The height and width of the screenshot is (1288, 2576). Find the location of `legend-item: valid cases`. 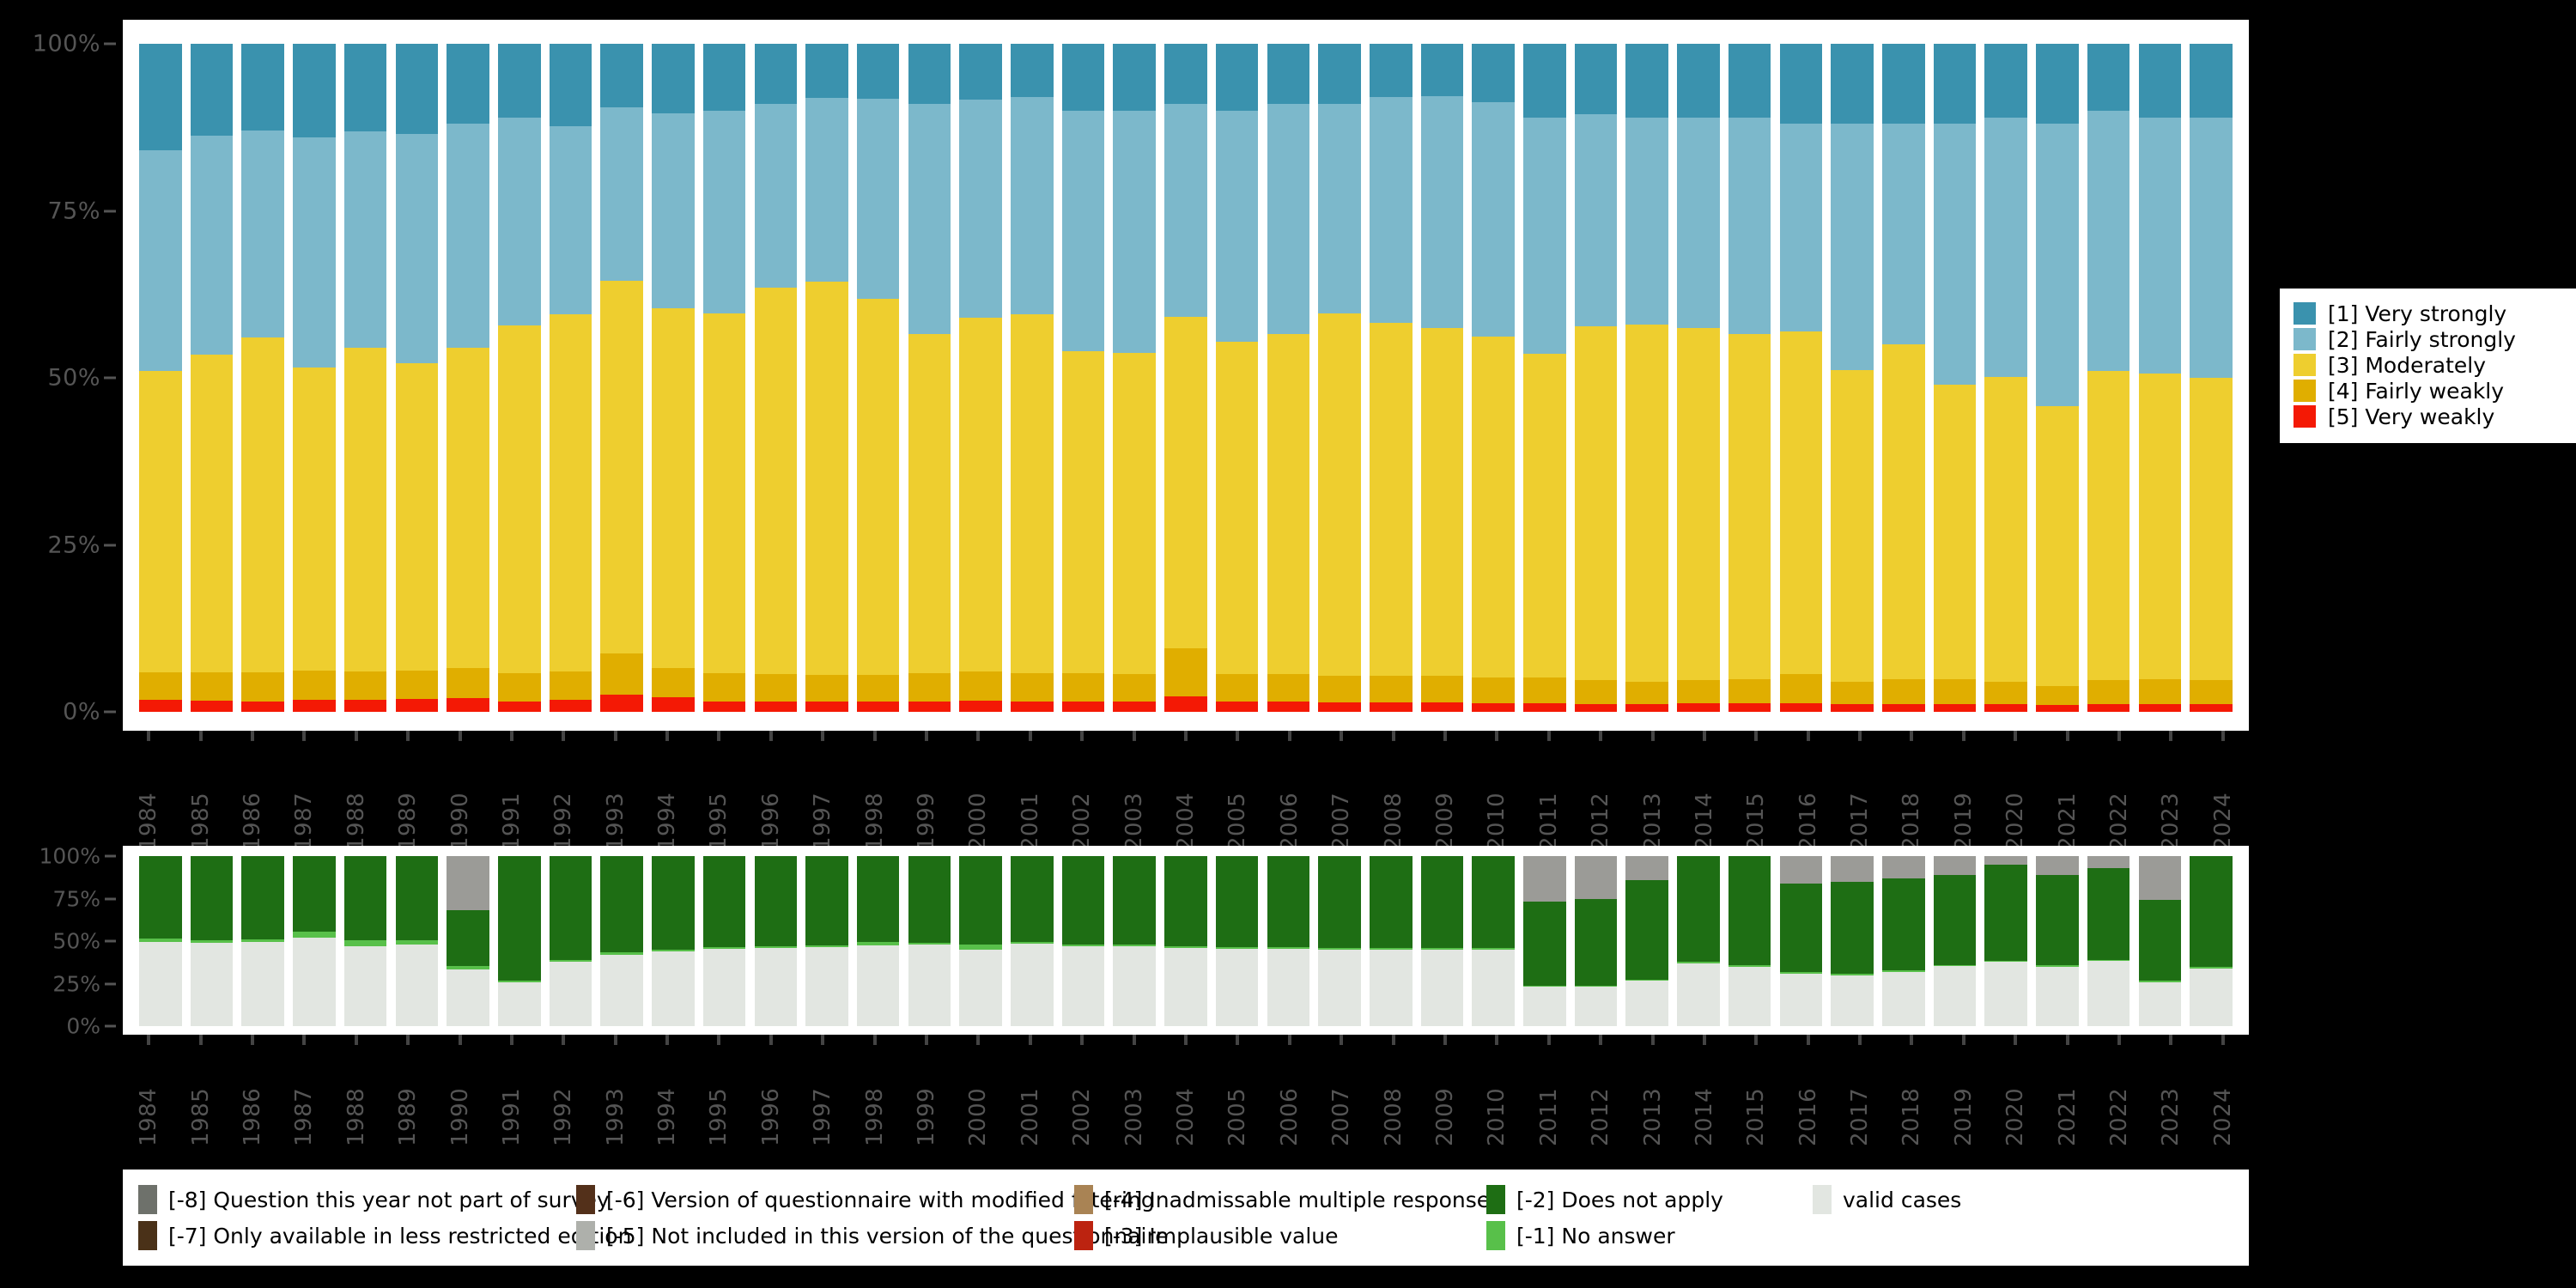

legend-item: valid cases is located at coordinates (1924, 1200).